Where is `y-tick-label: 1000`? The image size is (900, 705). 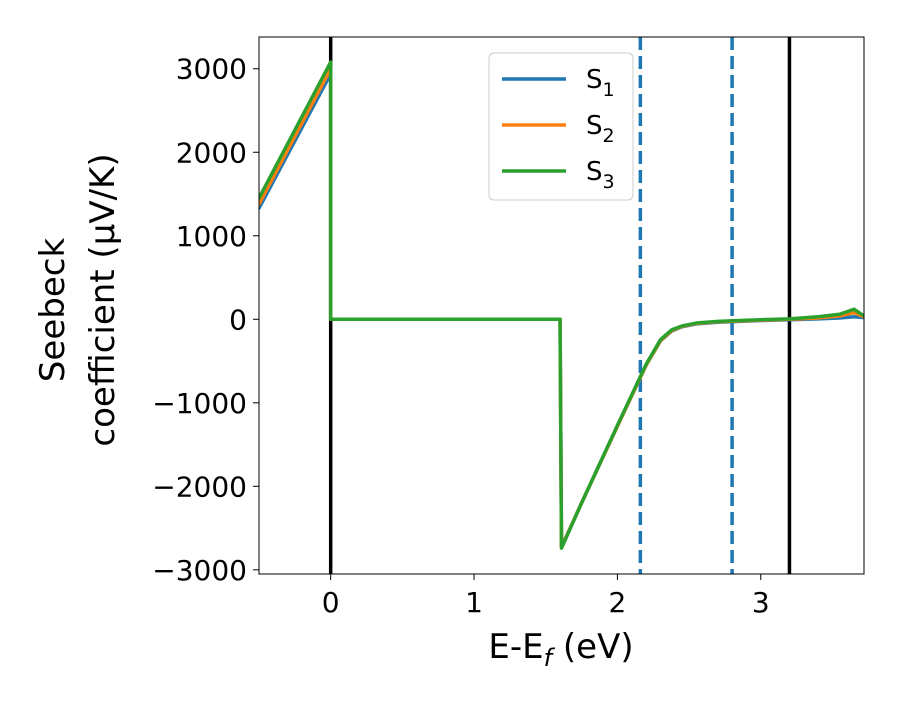 y-tick-label: 1000 is located at coordinates (211, 236).